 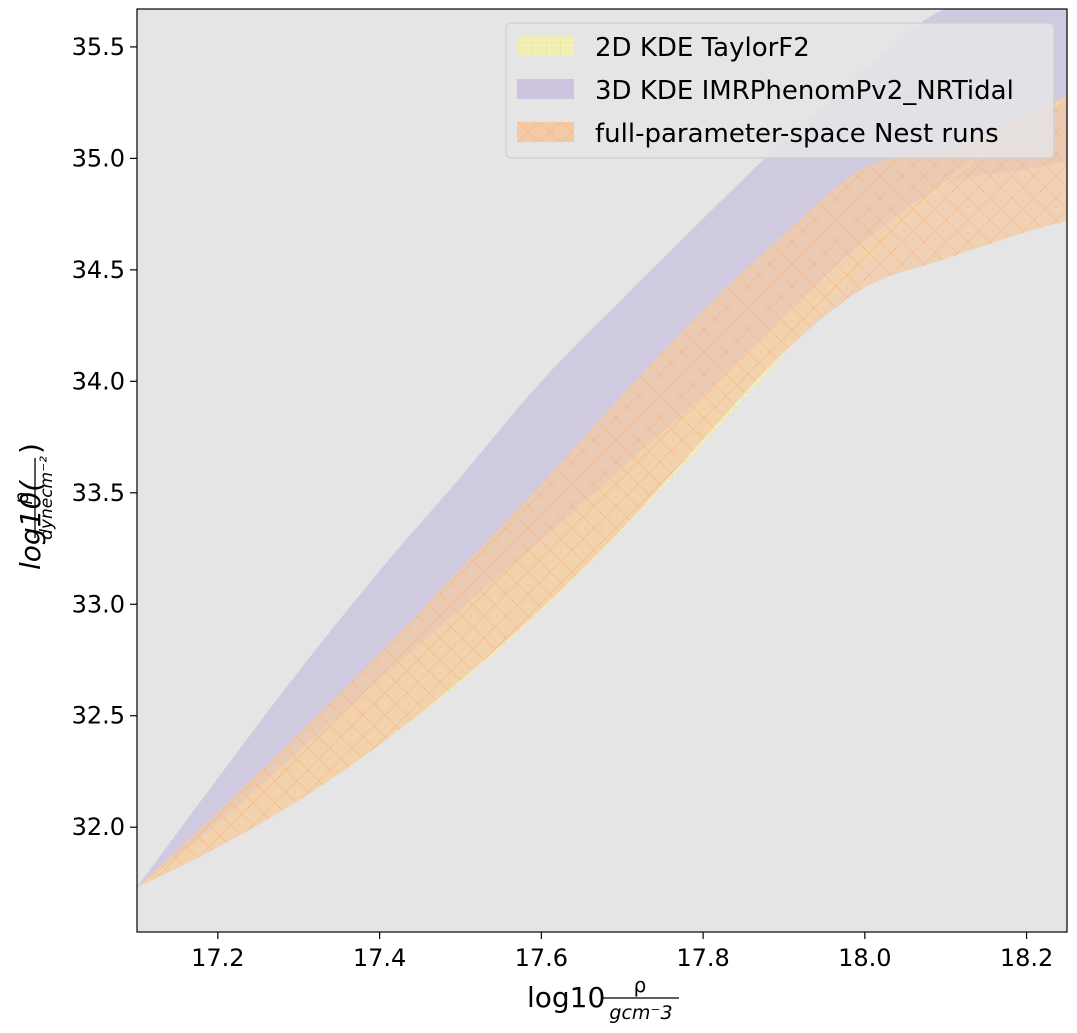 What do you see at coordinates (797, 134) in the screenshot?
I see `legend-label-nest: full-parameter-space Nest runs` at bounding box center [797, 134].